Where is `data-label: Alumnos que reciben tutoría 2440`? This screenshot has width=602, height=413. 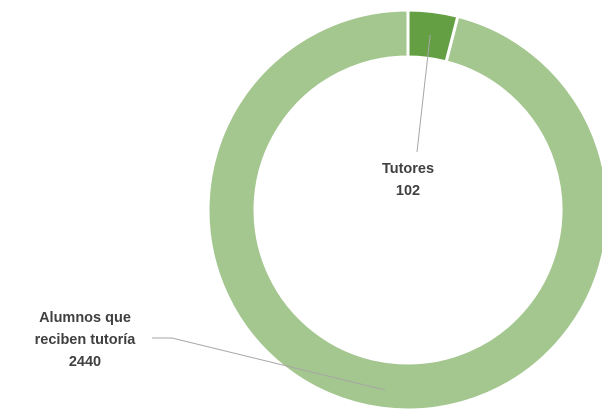
data-label: Alumnos que reciben tutoría 2440 is located at coordinates (85, 340).